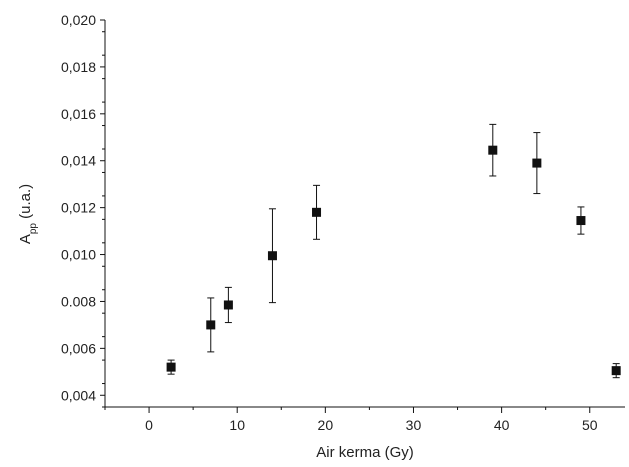  What do you see at coordinates (78, 255) in the screenshot?
I see `y-tick-label: 0,010` at bounding box center [78, 255].